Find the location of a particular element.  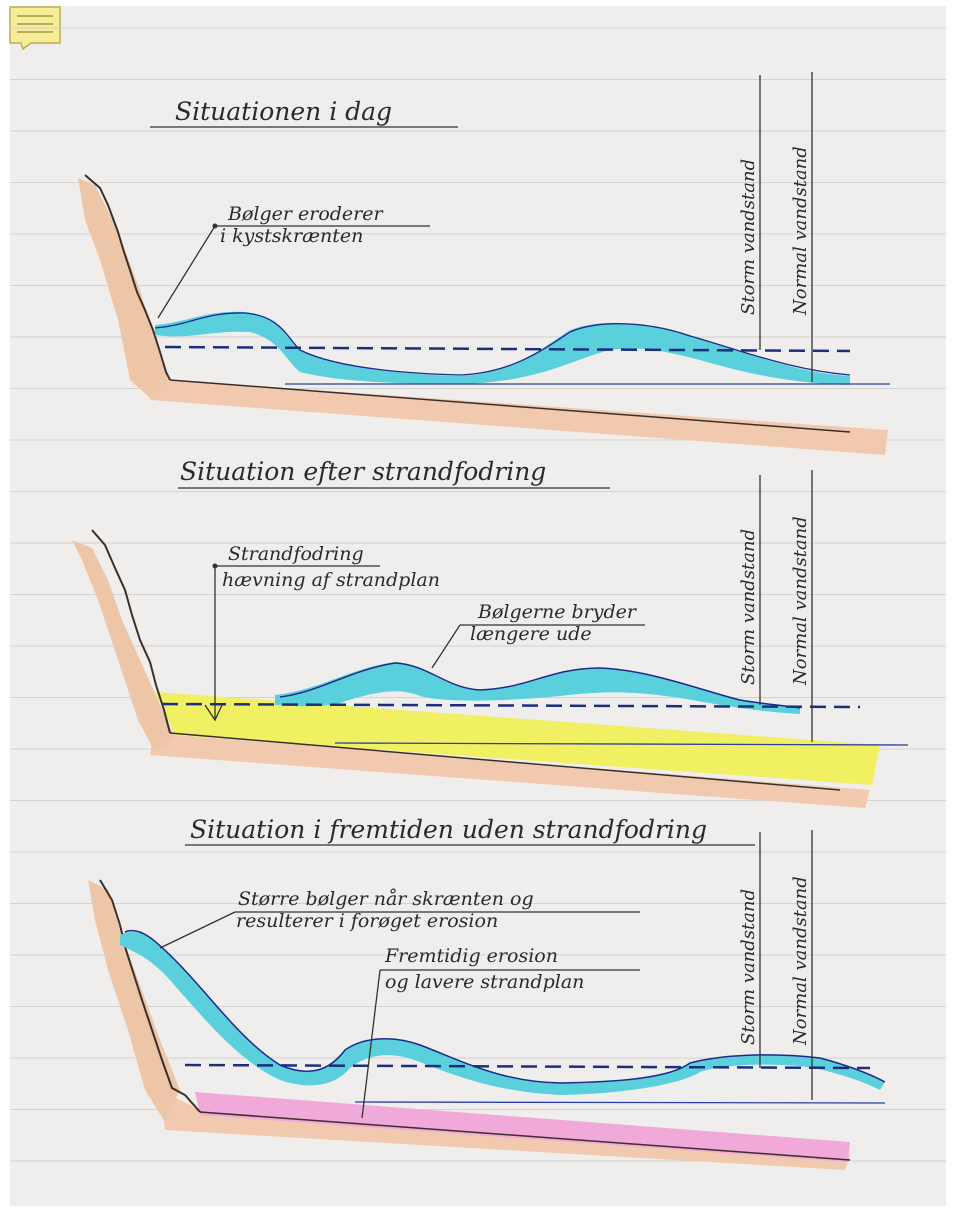

callout-text: Strandfodring hævning af strandplan is located at coordinates (331, 567).